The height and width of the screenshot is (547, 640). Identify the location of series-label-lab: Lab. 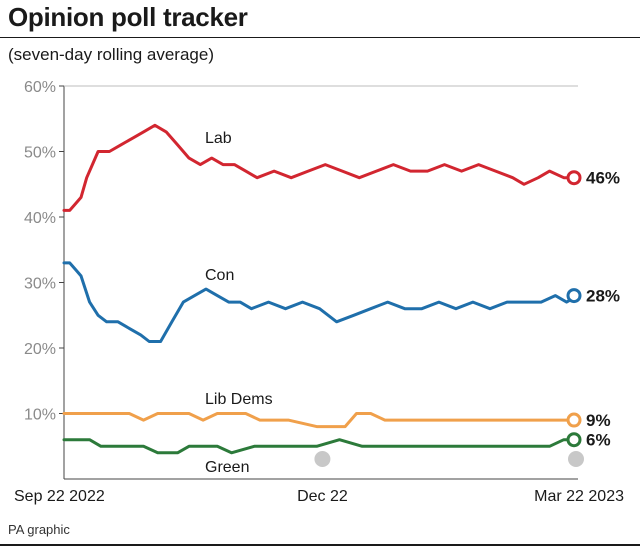
(218, 138).